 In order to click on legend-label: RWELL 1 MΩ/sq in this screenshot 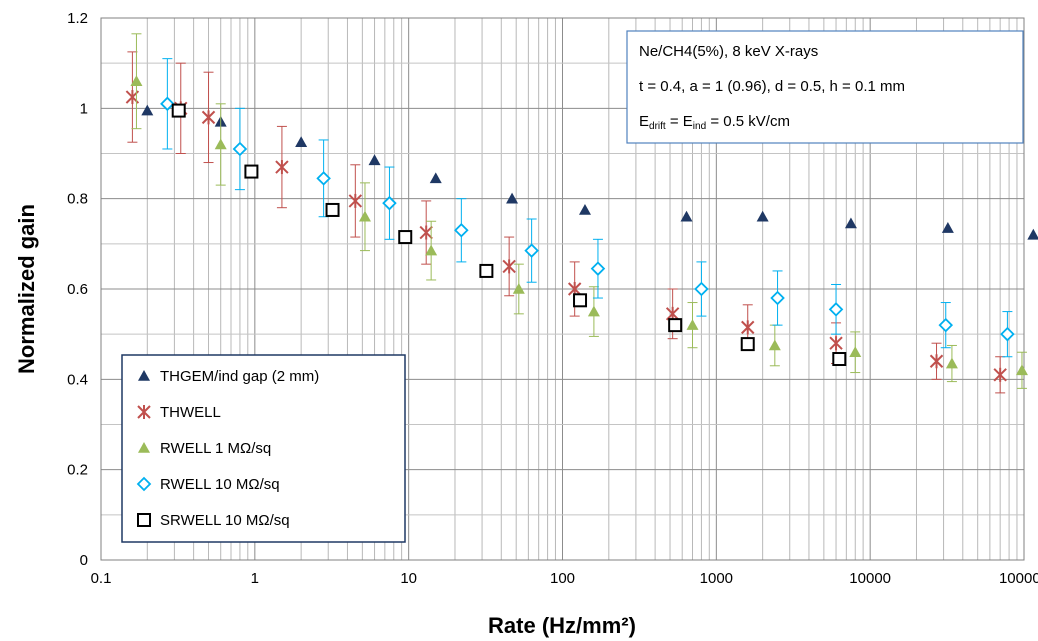, I will do `click(215, 448)`.